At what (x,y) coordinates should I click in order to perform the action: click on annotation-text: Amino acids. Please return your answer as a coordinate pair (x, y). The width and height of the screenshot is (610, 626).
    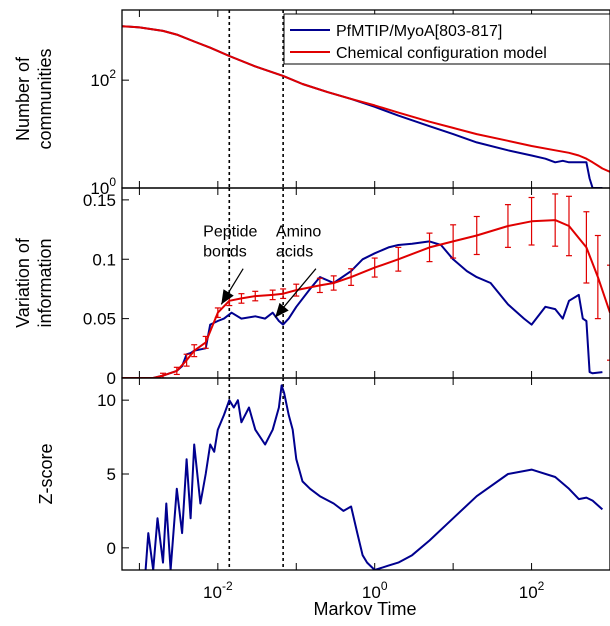
    Looking at the image, I should click on (298, 242).